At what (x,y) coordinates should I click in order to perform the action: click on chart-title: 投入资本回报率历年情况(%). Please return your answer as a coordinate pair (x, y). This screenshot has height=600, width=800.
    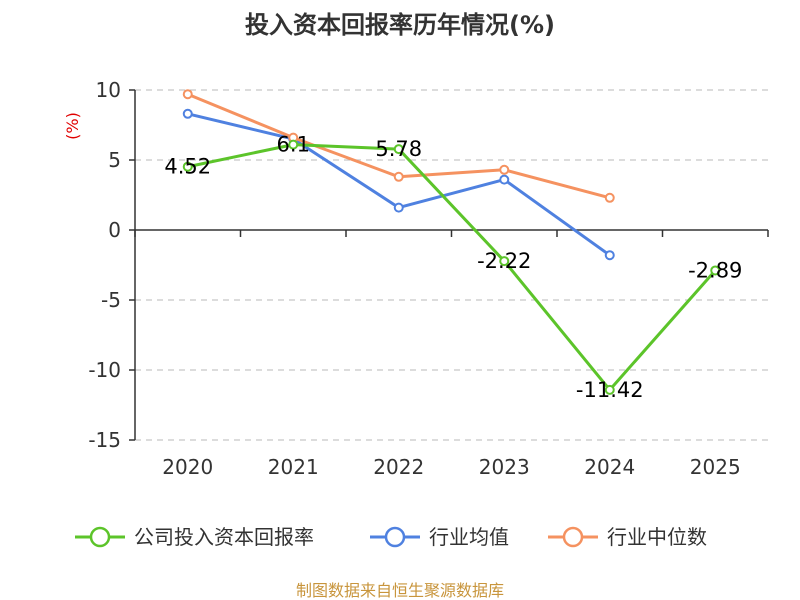
    Looking at the image, I should click on (400, 25).